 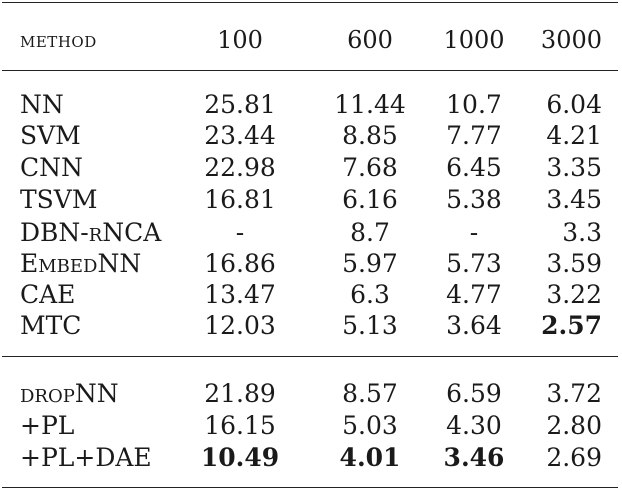 I want to click on value-cell-col-3000: 6.04, so click(x=574, y=104).